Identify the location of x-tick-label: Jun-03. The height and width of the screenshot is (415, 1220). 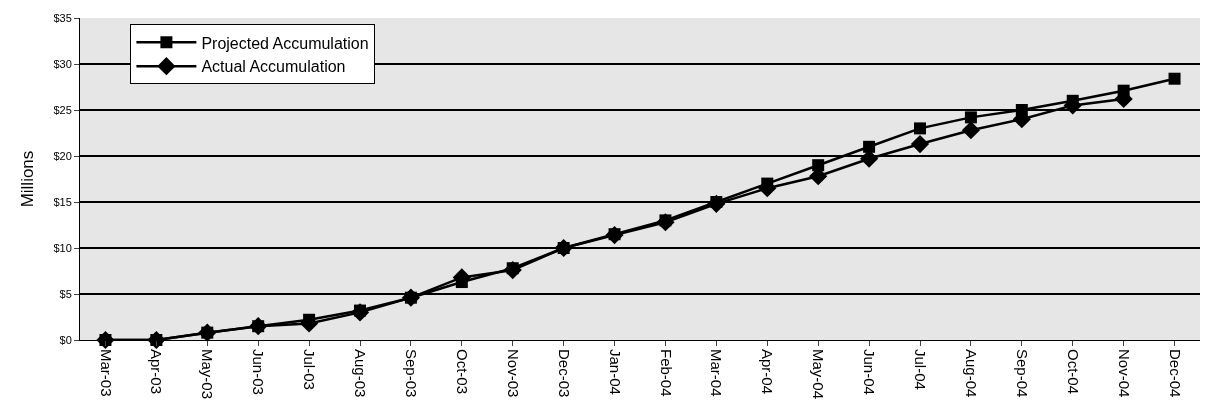
(259, 372).